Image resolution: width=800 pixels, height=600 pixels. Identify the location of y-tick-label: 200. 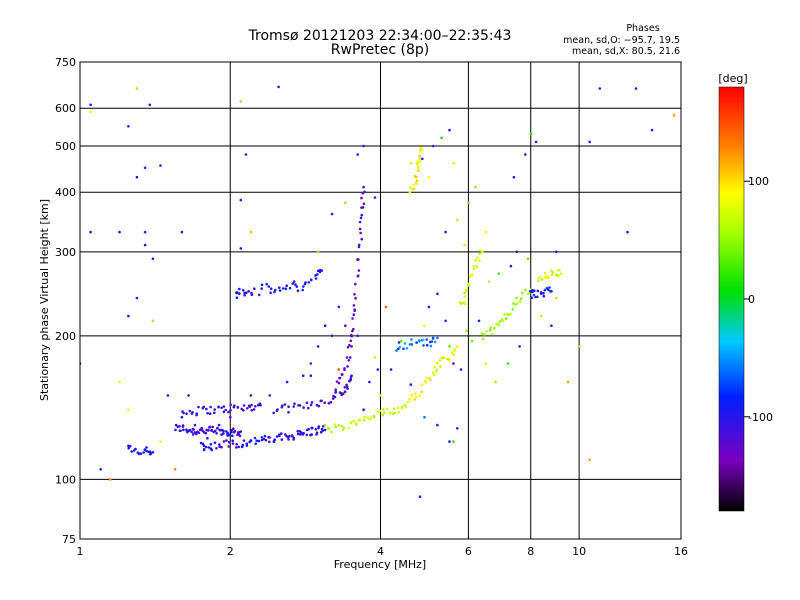
(65, 336).